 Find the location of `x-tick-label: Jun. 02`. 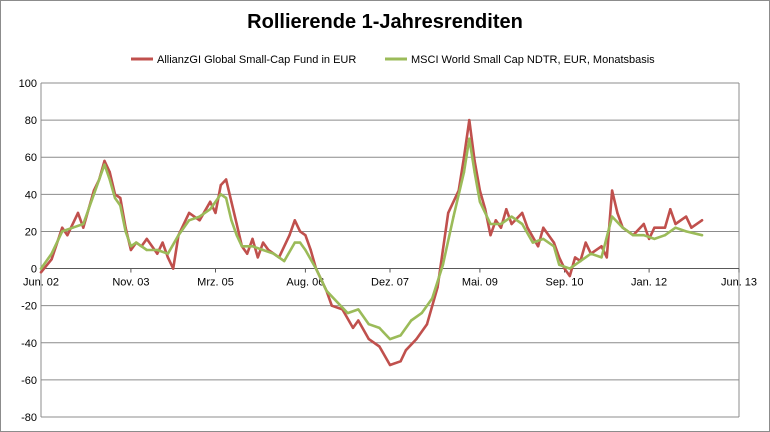

x-tick-label: Jun. 02 is located at coordinates (41, 283).